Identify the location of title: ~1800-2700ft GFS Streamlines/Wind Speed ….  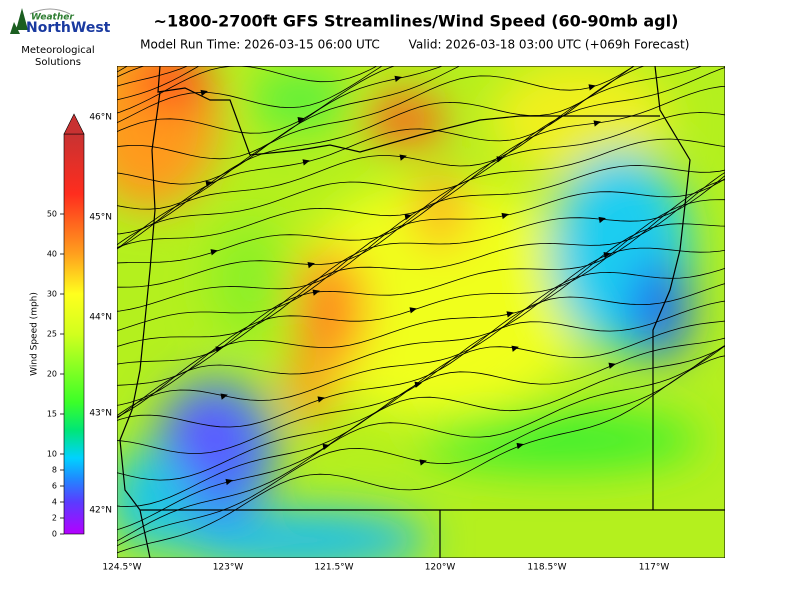
(416, 21).